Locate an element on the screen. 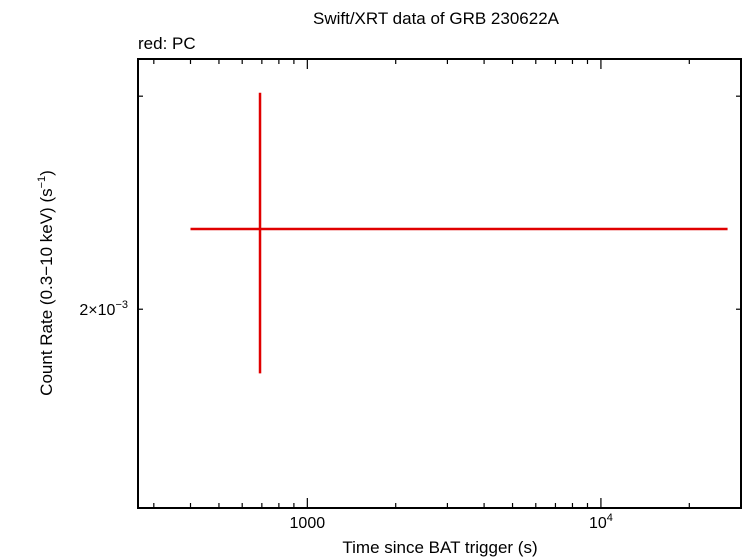 Image resolution: width=746 pixels, height=558 pixels. x-tick-label: 1000 is located at coordinates (308, 523).